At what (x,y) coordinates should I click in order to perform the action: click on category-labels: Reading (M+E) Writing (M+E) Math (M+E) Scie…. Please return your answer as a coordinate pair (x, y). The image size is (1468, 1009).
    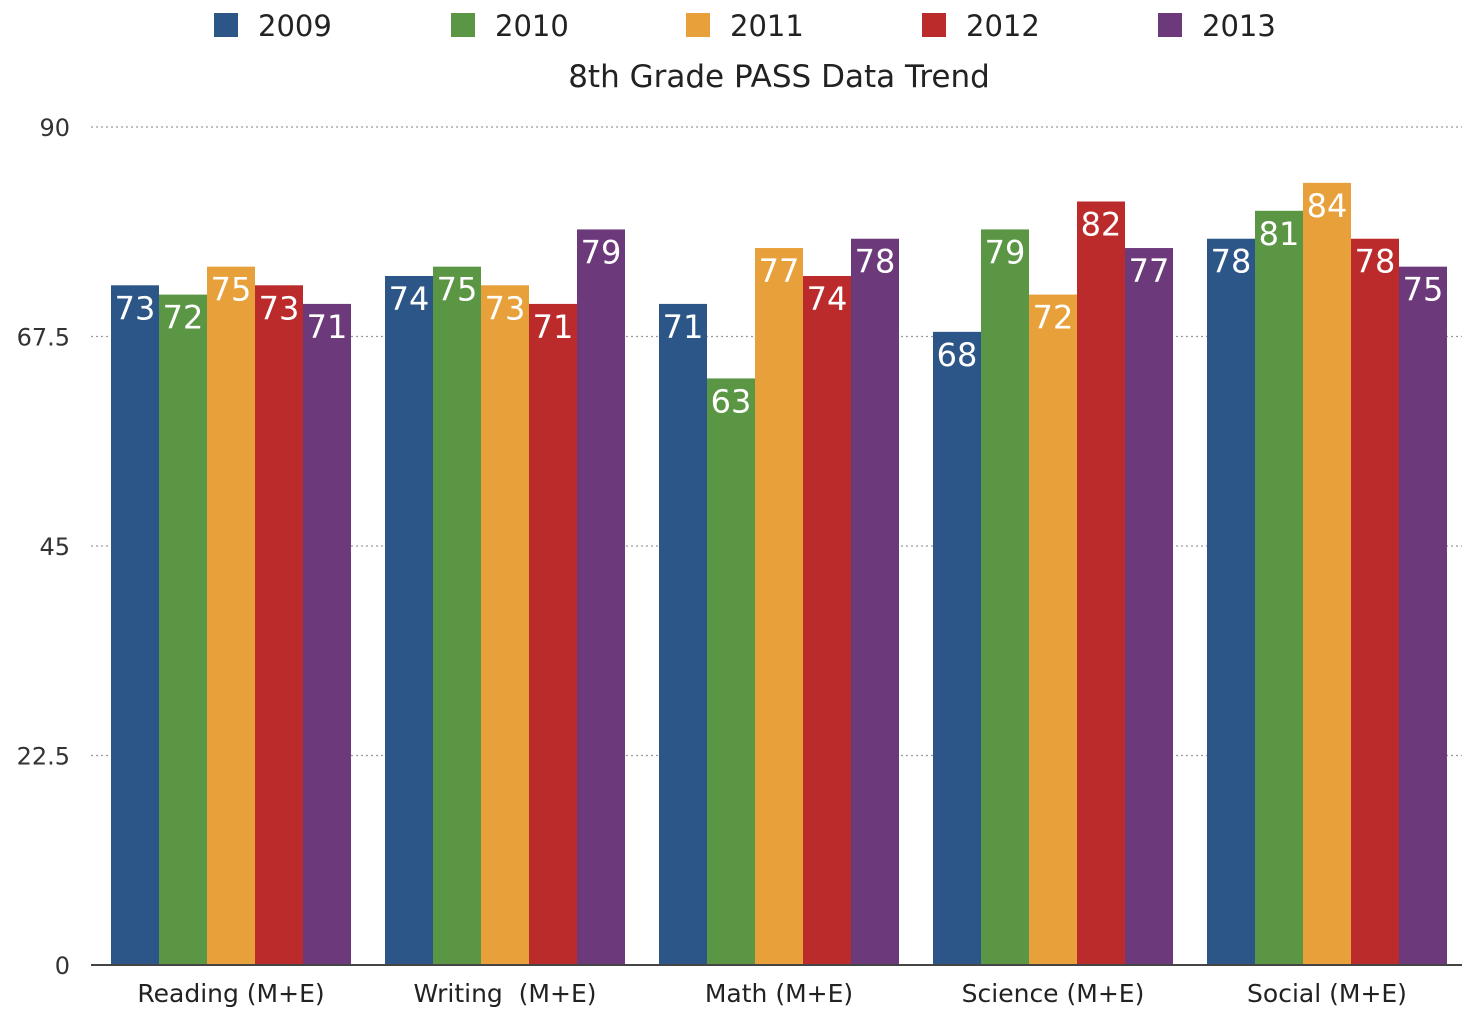
    Looking at the image, I should click on (772, 993).